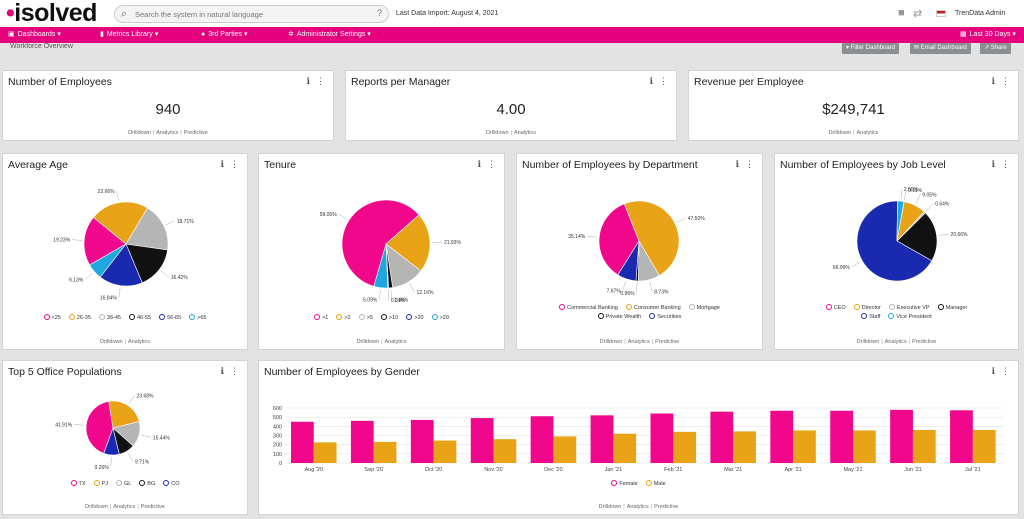 This screenshot has height=519, width=1024. What do you see at coordinates (909, 308) in the screenshot?
I see `legend-item: Executive VP` at bounding box center [909, 308].